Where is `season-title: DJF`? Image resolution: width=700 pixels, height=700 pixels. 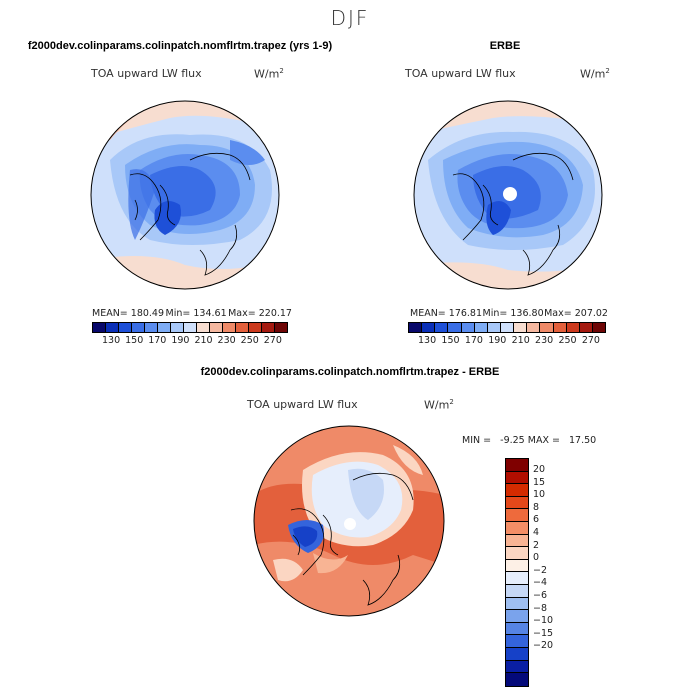
season-title: DJF is located at coordinates (350, 18).